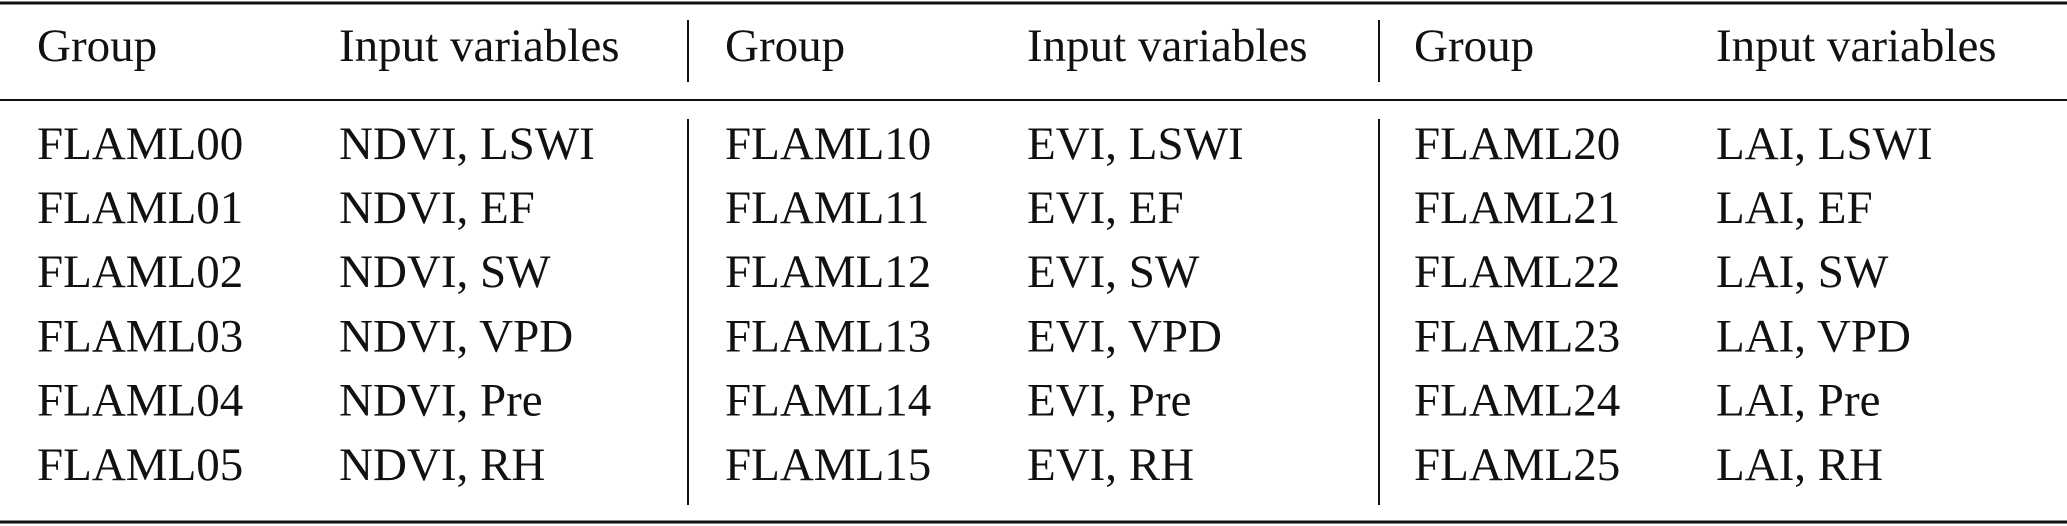 The height and width of the screenshot is (526, 2067). Describe the element at coordinates (1517, 336) in the screenshot. I see `table-cell: FLAML23` at that location.